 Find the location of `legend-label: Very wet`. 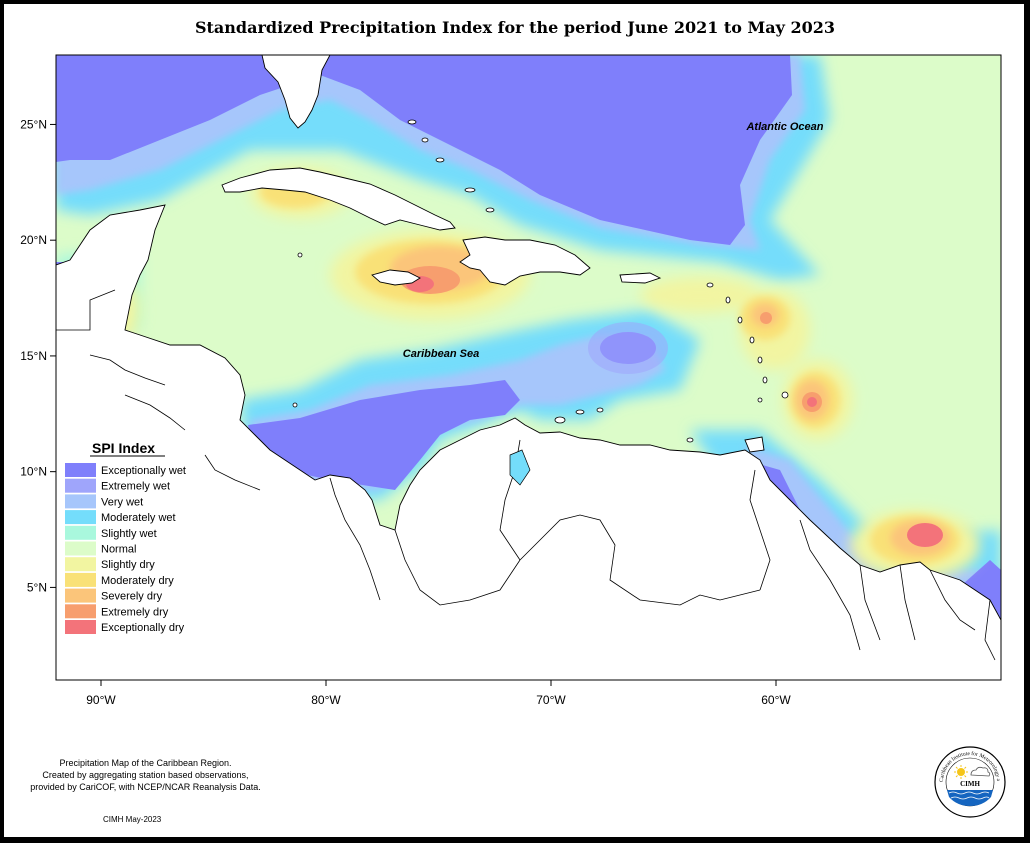

legend-label: Very wet is located at coordinates (122, 502).